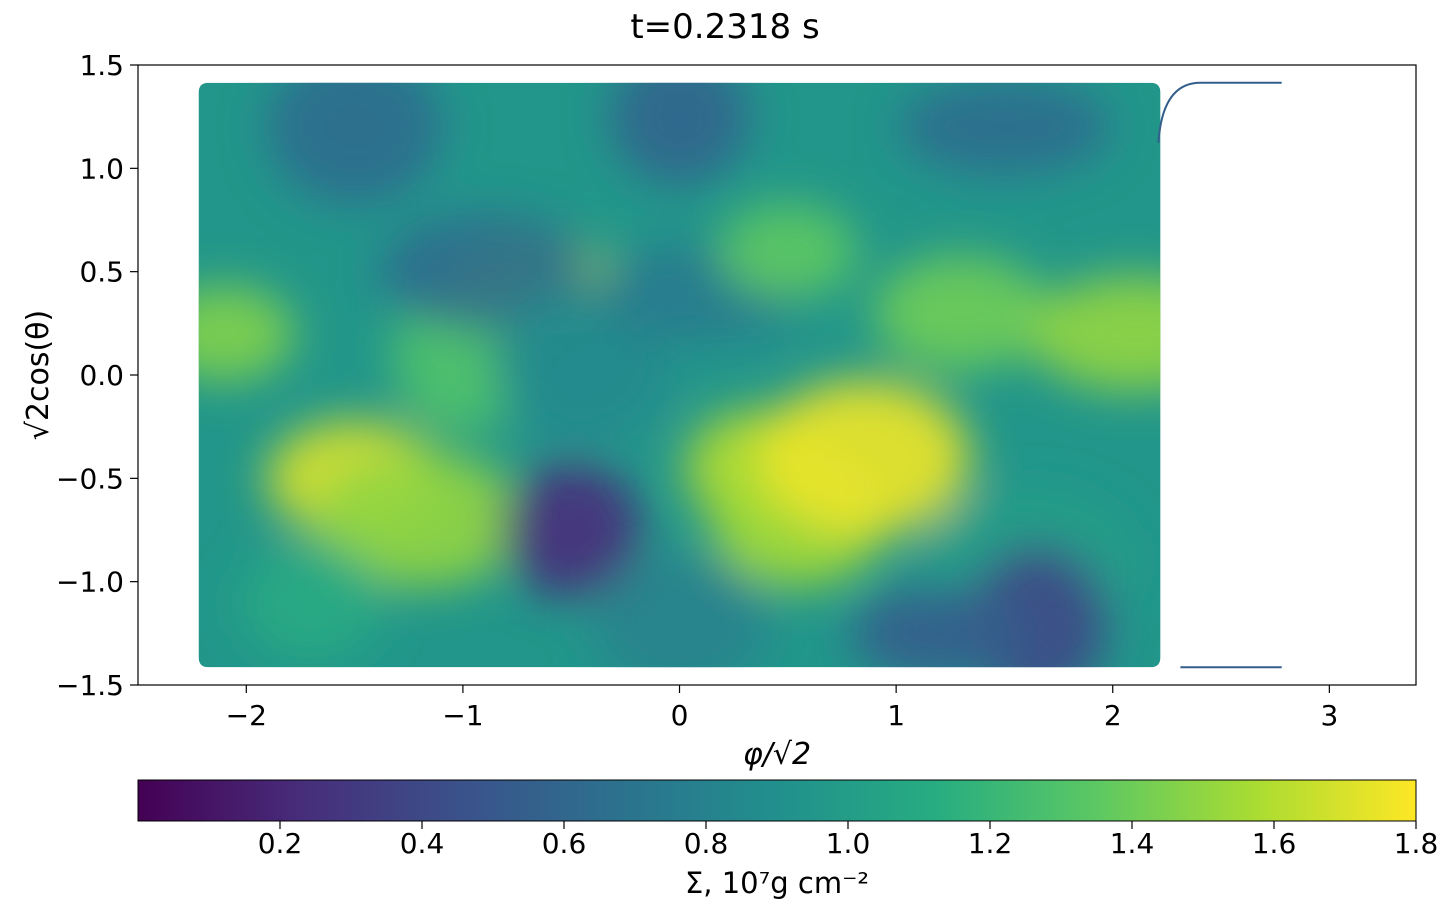 The width and height of the screenshot is (1450, 910). What do you see at coordinates (90, 582) in the screenshot?
I see `y-tick-label: −1.0` at bounding box center [90, 582].